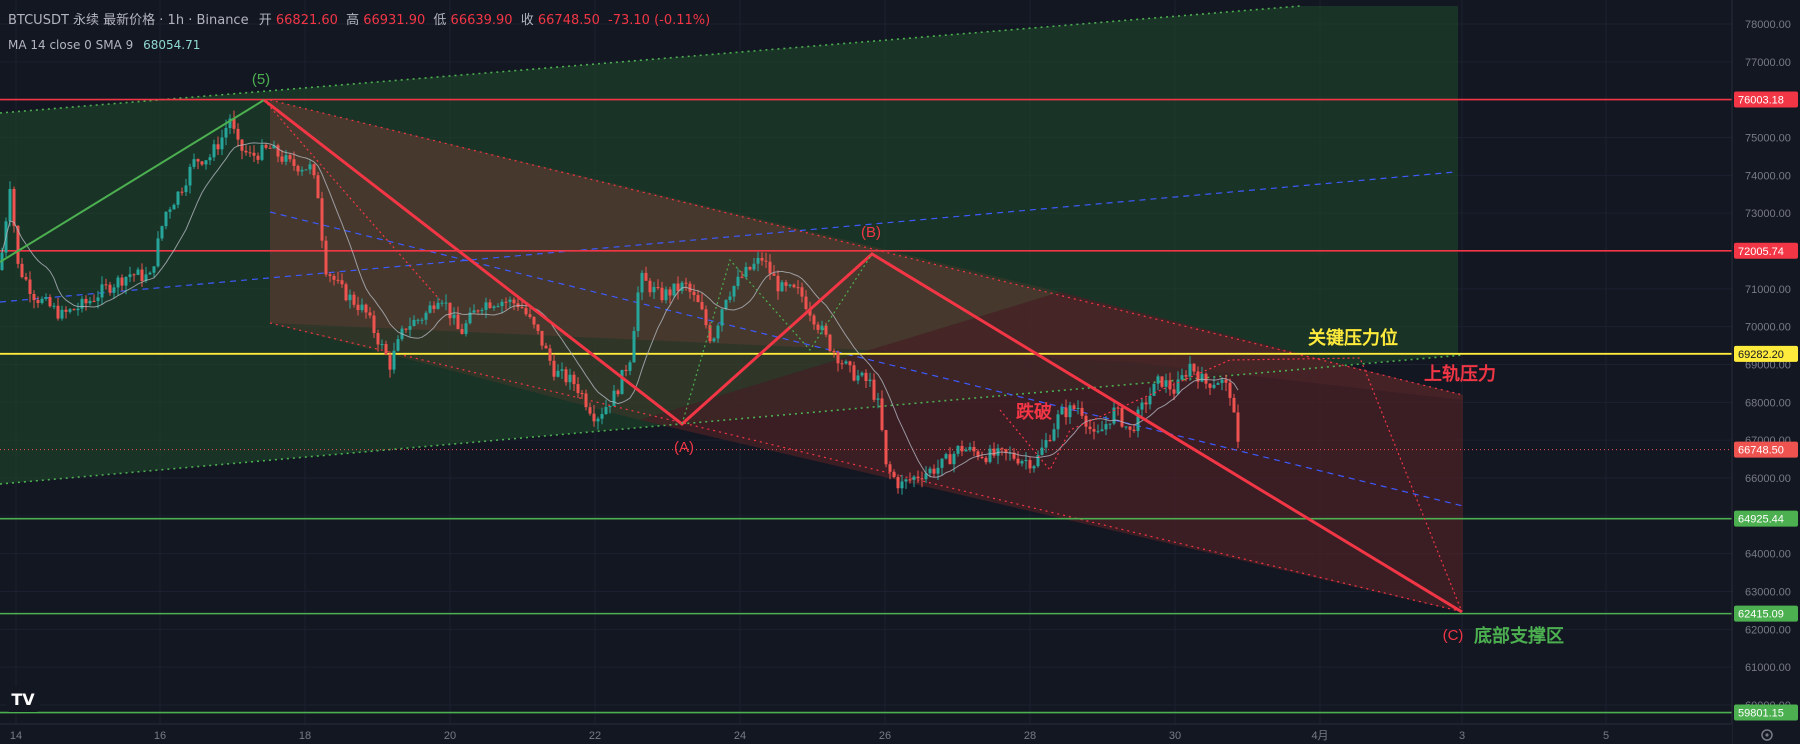  I want to click on symbol-info: BTCUSDT 永续 最新价格 · 1h · Binance, so click(128, 20).